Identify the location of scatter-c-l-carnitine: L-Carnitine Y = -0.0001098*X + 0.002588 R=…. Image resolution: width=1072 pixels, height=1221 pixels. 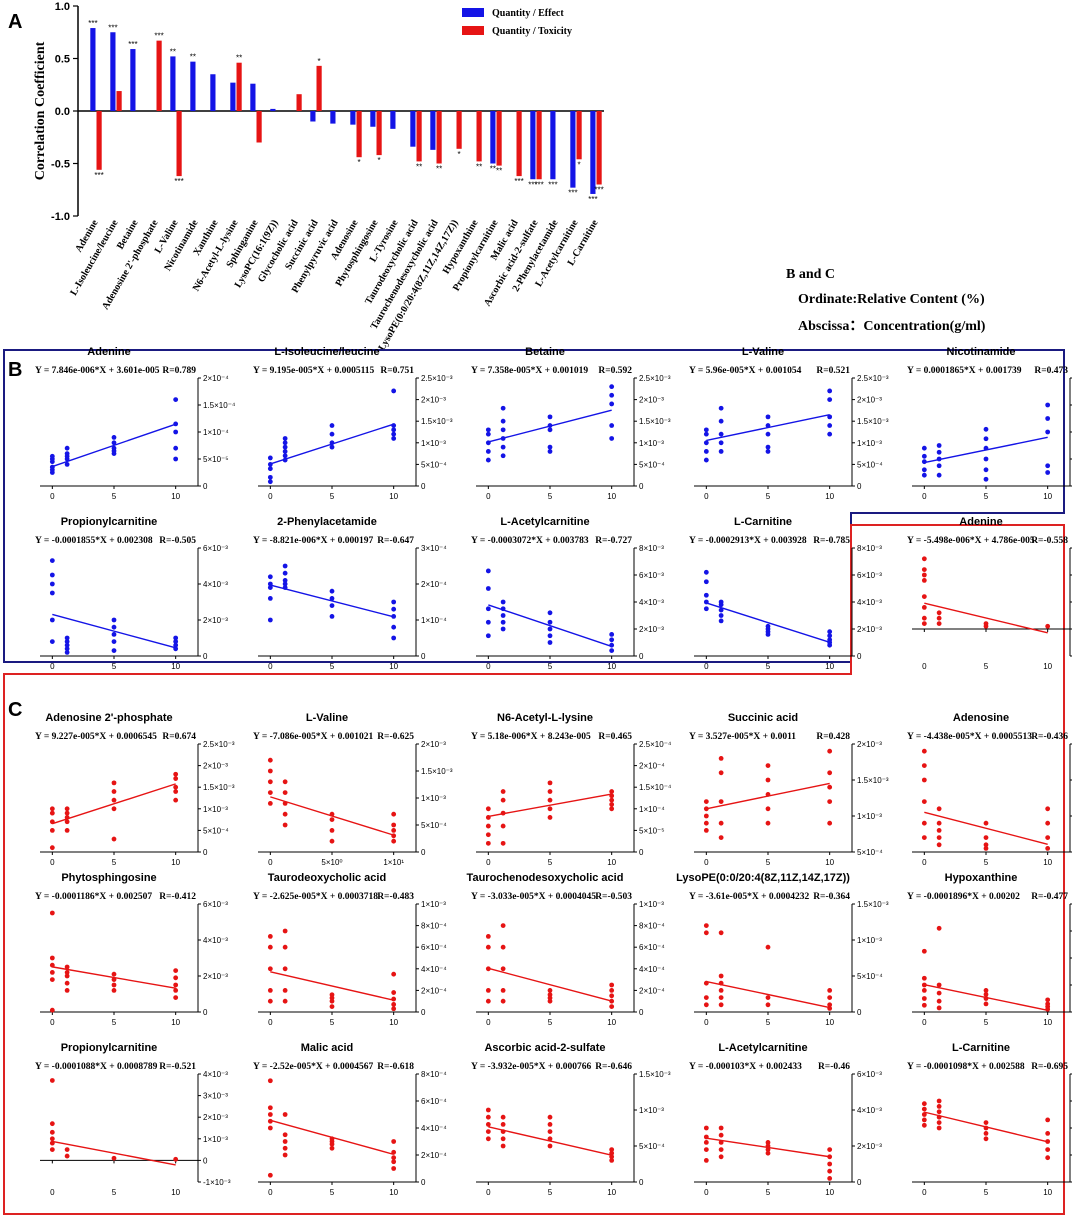
(989, 1119).